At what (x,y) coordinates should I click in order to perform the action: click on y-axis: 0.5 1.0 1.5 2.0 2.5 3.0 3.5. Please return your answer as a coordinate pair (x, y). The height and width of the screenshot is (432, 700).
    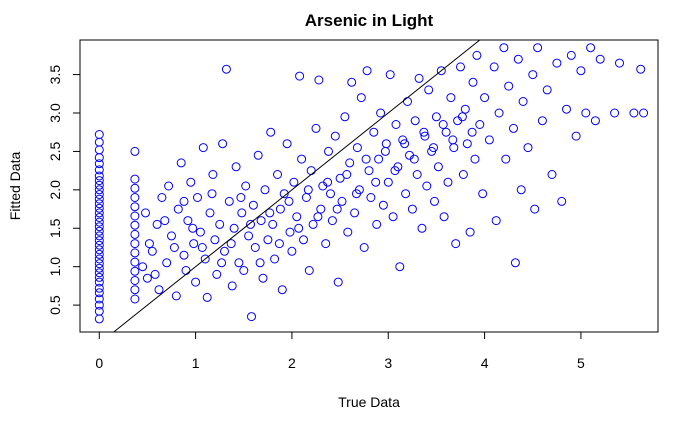
    Looking at the image, I should click on (64, 190).